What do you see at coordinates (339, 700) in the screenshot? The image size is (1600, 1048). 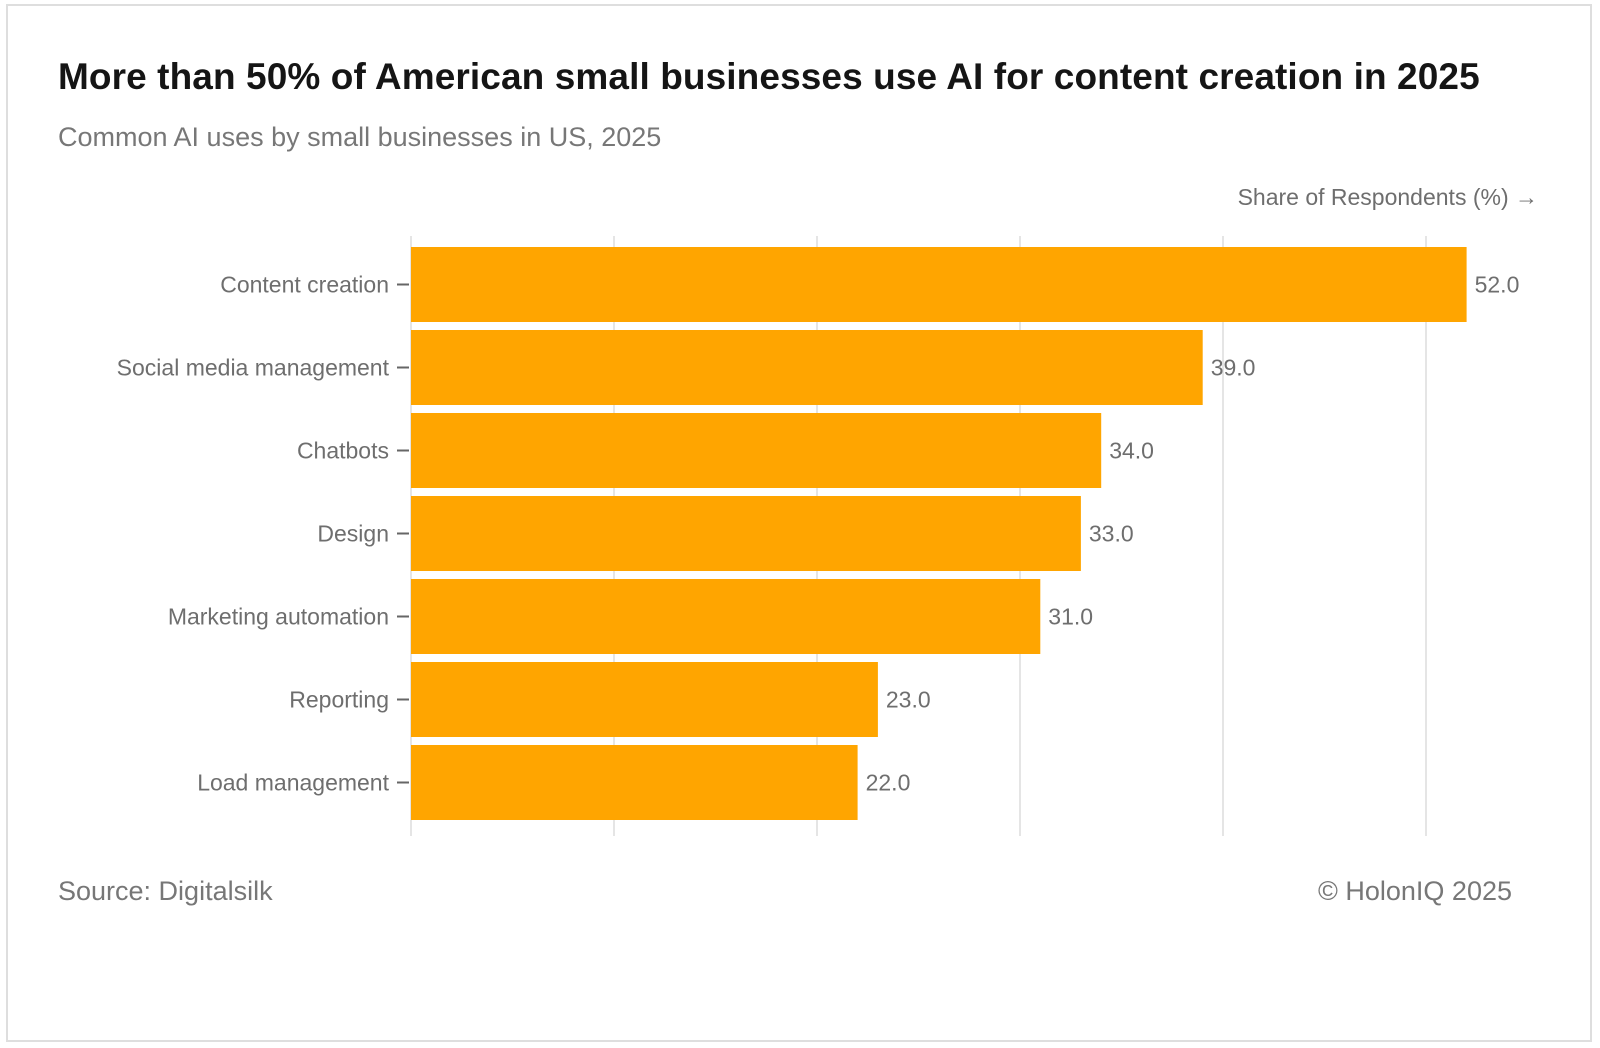 I see `y-tick-label: Reporting` at bounding box center [339, 700].